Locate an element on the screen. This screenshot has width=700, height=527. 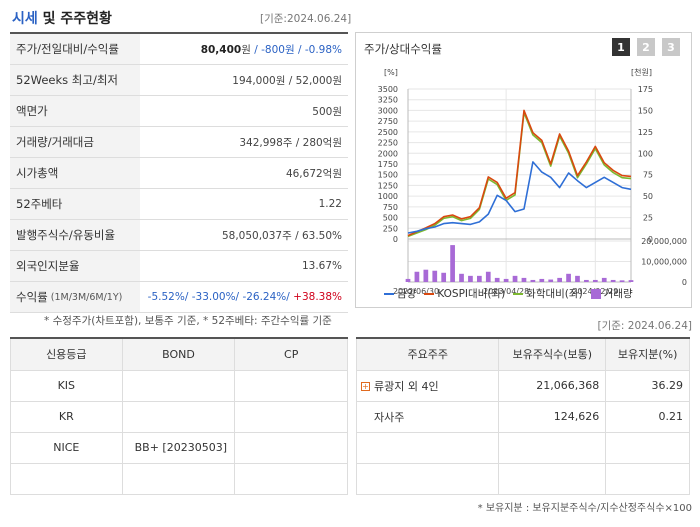
col-header-shares: 보유주식수(보통) is located at coordinates (552, 354).